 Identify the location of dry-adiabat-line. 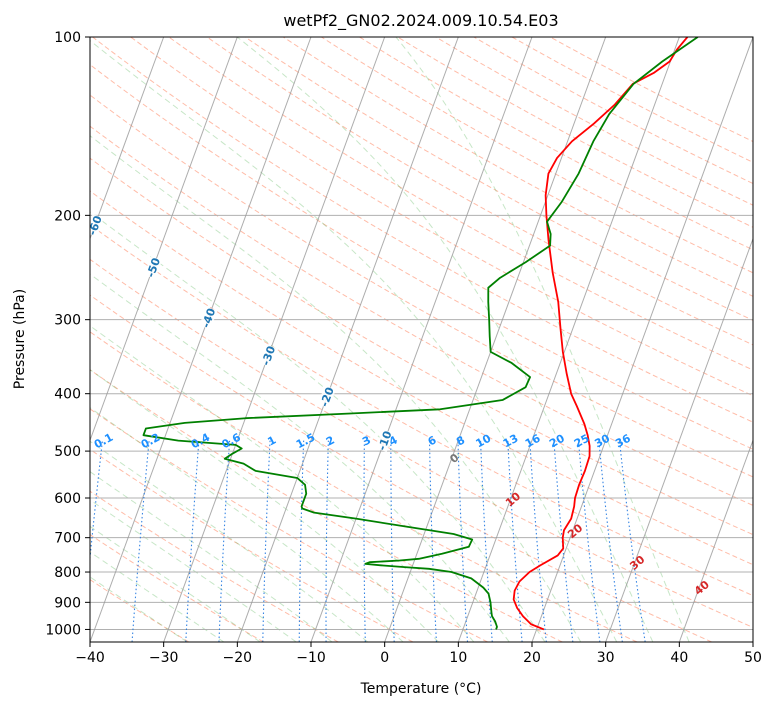
(177, 588).